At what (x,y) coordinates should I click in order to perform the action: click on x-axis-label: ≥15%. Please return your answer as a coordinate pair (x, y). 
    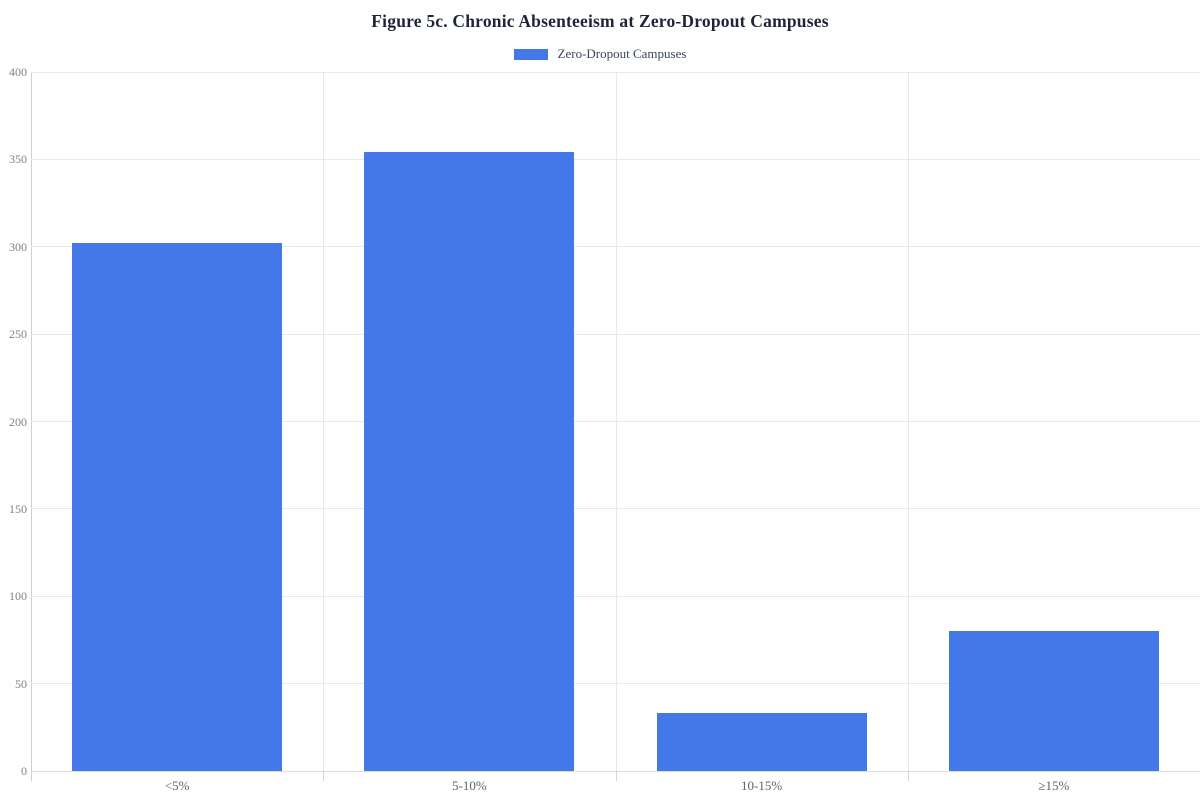
    Looking at the image, I should click on (1054, 785).